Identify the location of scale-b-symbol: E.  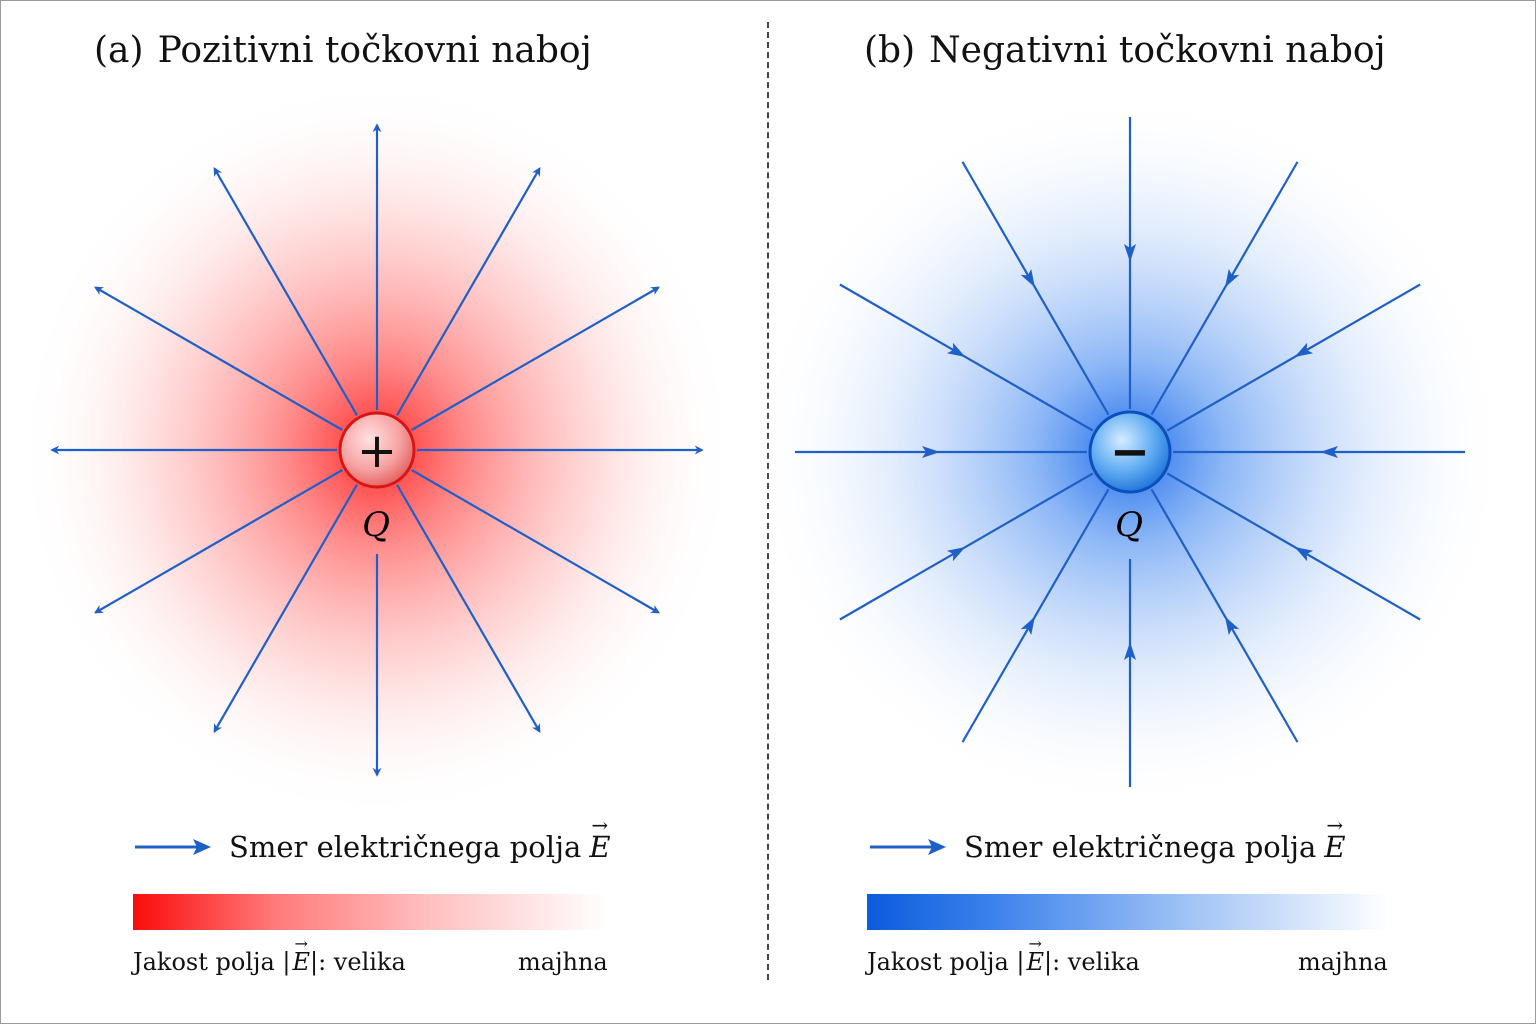
(1035, 962).